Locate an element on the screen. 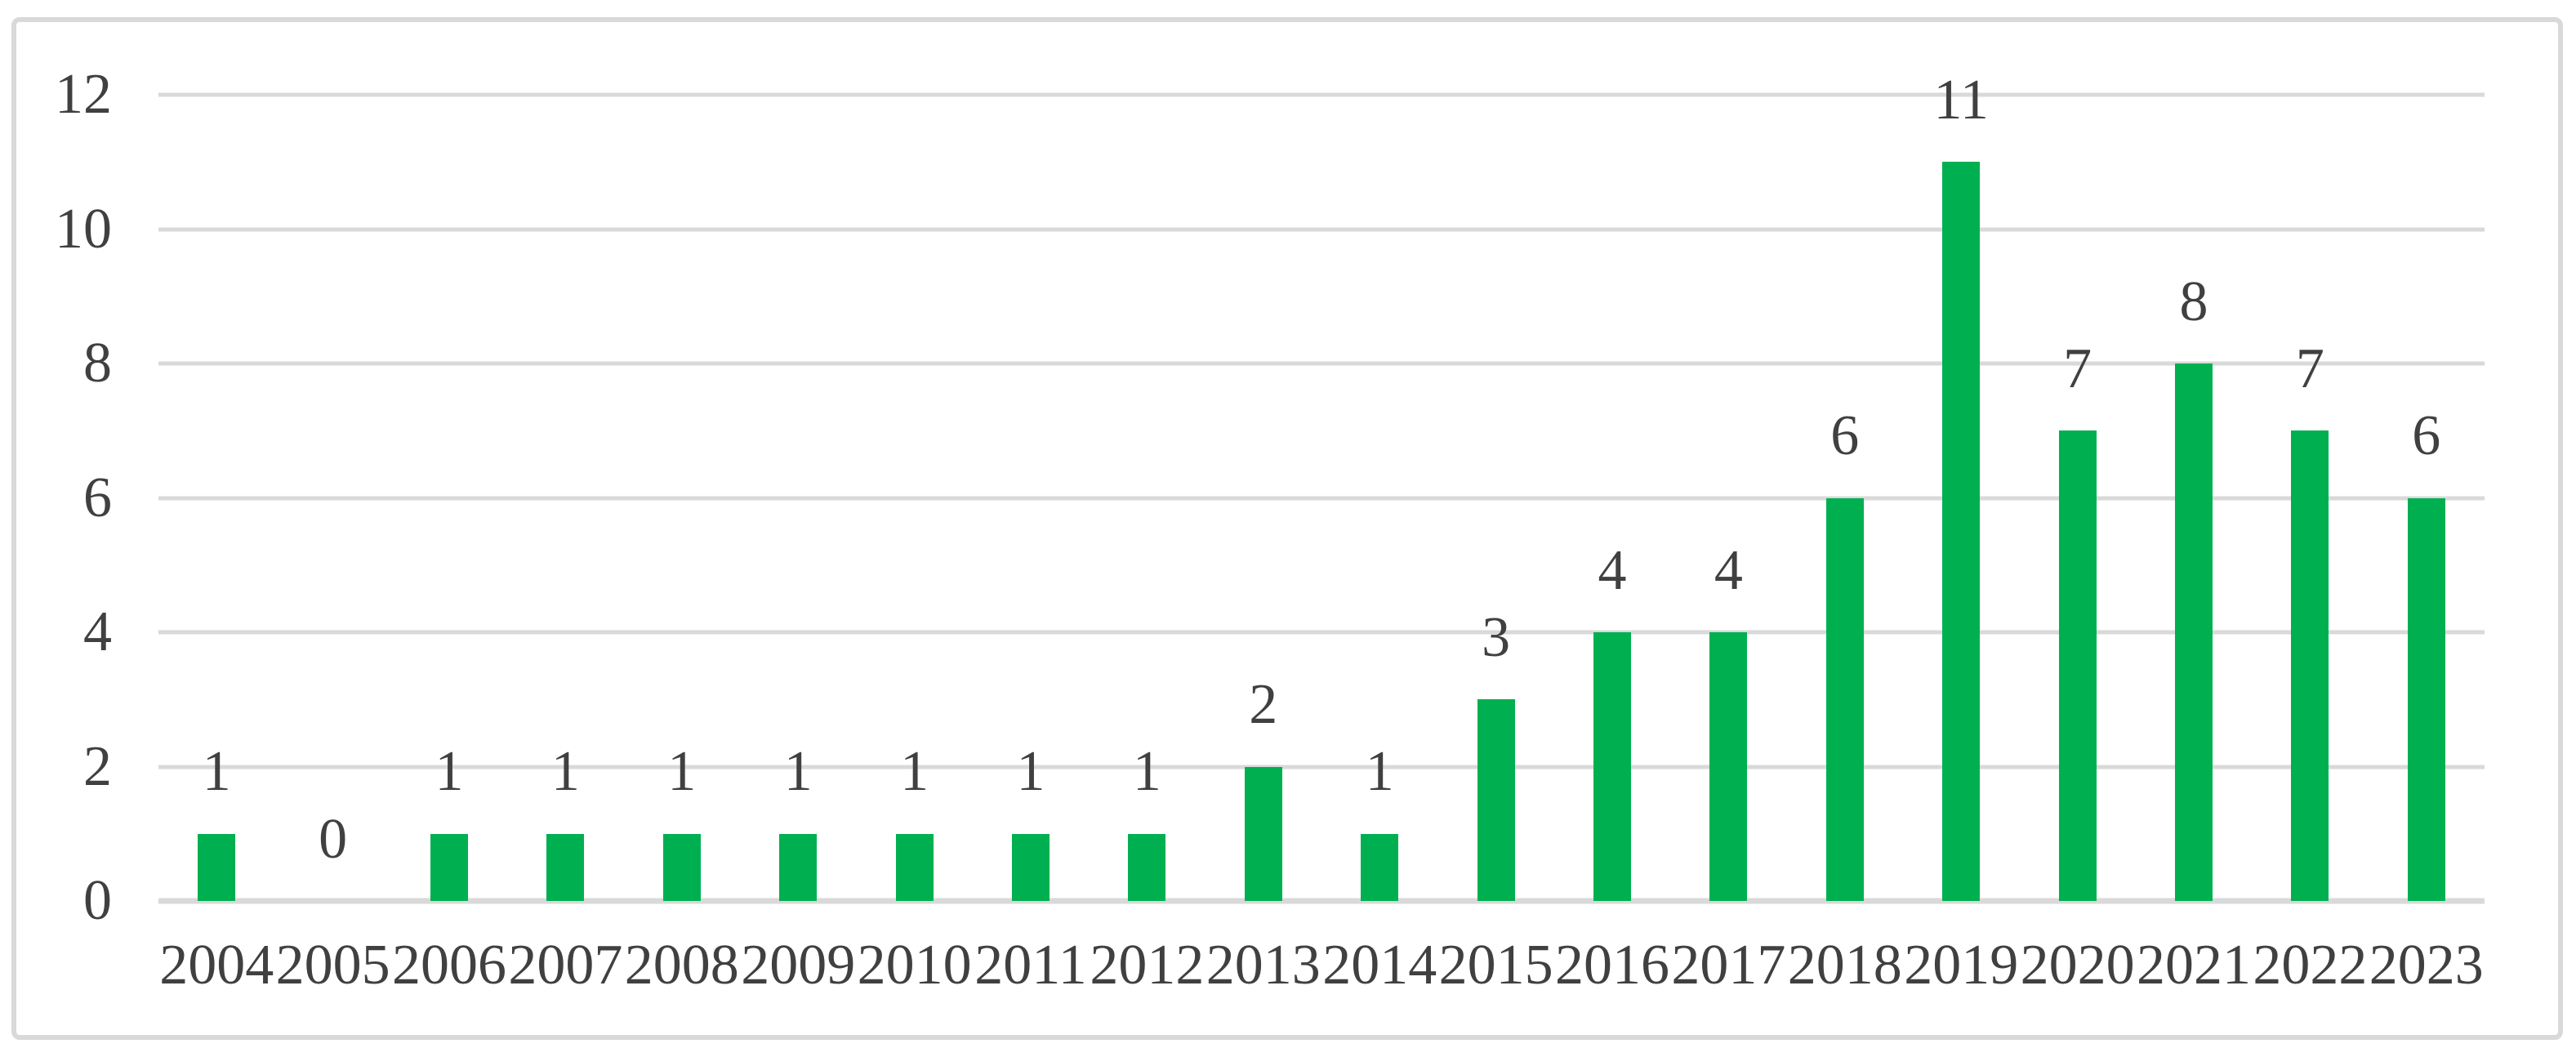 The height and width of the screenshot is (1057, 2576). bar-value-label: 11 is located at coordinates (1961, 100).